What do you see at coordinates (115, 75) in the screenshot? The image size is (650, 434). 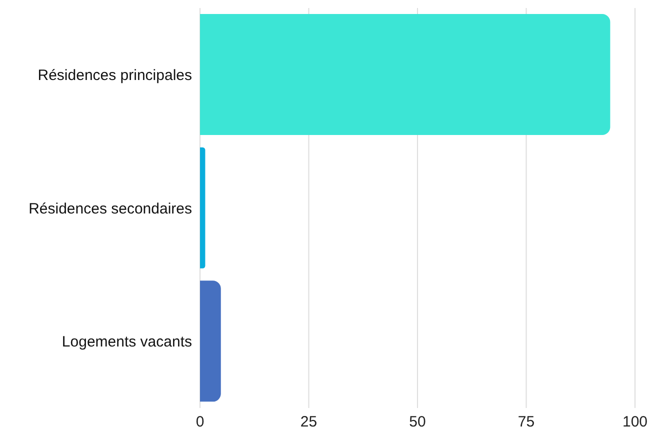 I see `y-tick-label: Résidences principales` at bounding box center [115, 75].